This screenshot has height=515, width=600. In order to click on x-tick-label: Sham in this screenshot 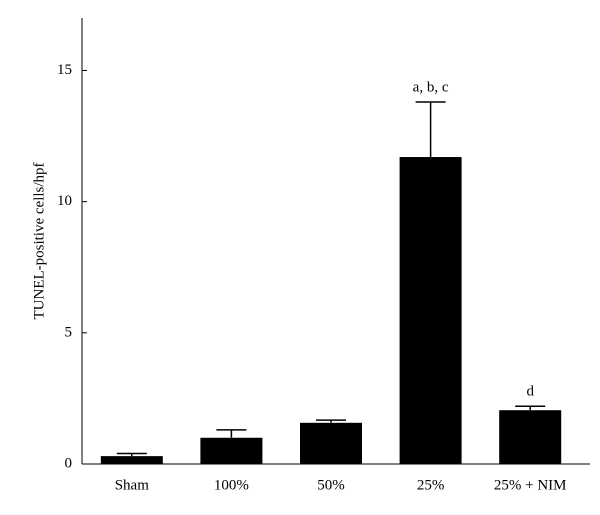, I will do `click(132, 485)`.